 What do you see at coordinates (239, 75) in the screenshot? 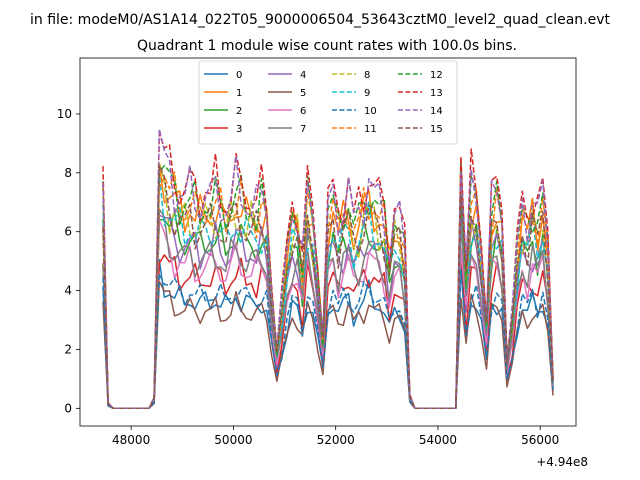
I see `legend-label-0: 0` at bounding box center [239, 75].